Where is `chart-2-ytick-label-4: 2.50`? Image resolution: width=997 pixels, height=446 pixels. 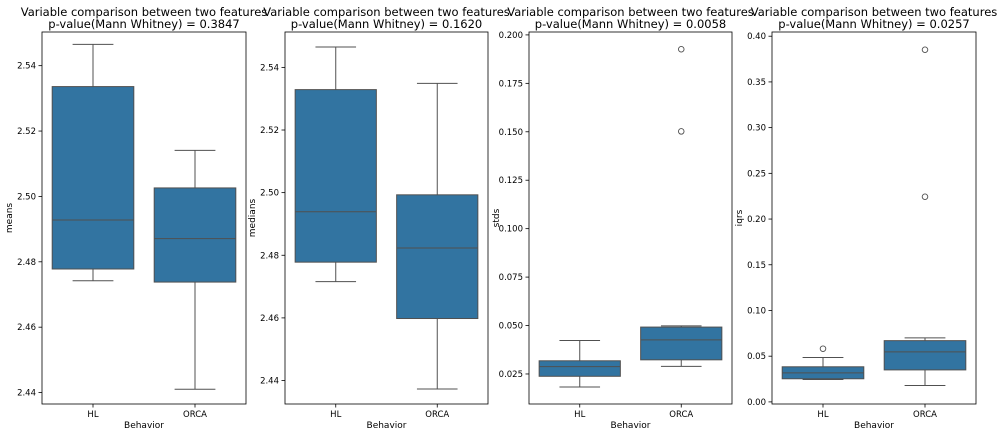 chart-2-ytick-label-4: 2.50 is located at coordinates (269, 194).